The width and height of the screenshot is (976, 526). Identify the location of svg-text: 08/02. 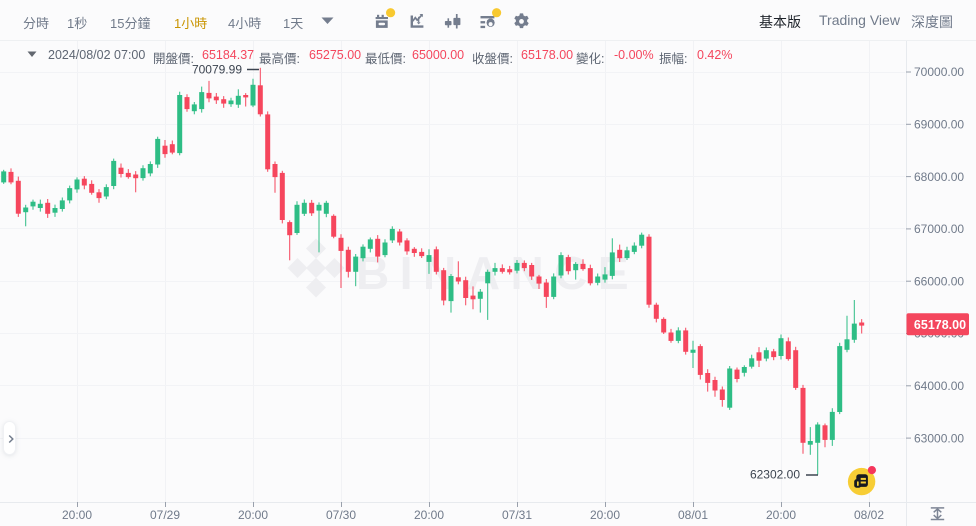
(869, 515).